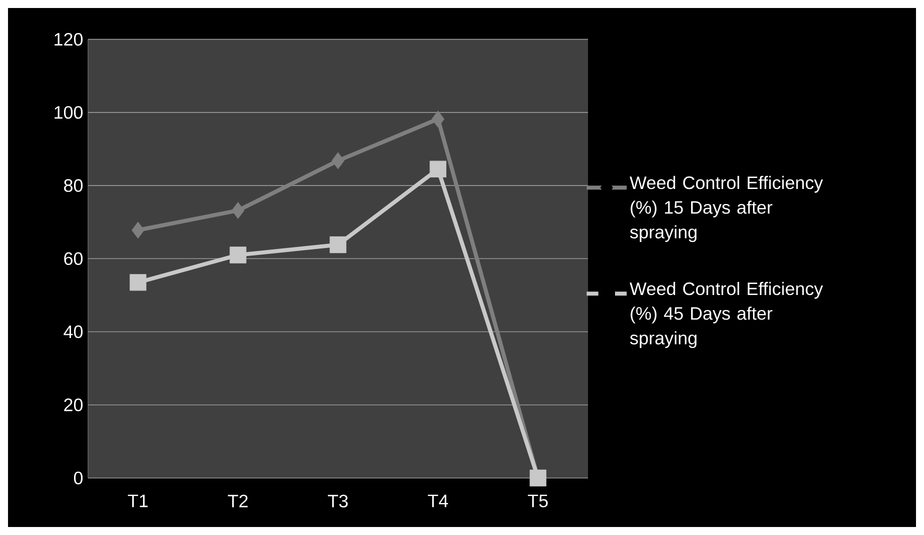  Describe the element at coordinates (73, 331) in the screenshot. I see `y-tick-label: 40` at that location.